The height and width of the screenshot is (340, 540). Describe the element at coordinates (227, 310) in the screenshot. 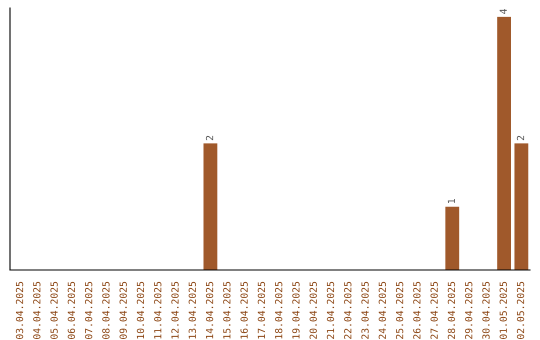

I see `x-tick-label: 15.04.2025` at that location.